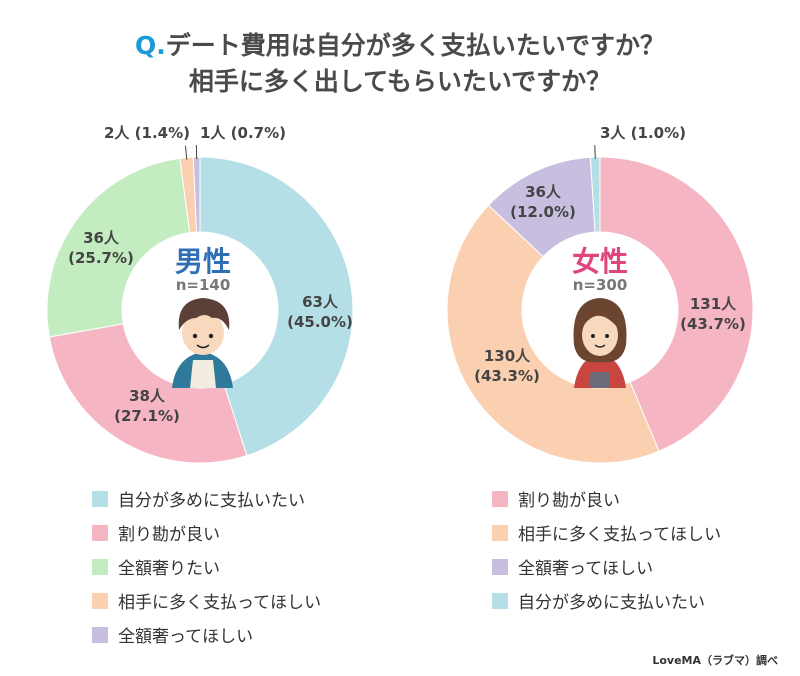 This screenshot has height=676, width=800. I want to click on title-line-2: 相手に多く出してもらいたいですか？, so click(400, 81).